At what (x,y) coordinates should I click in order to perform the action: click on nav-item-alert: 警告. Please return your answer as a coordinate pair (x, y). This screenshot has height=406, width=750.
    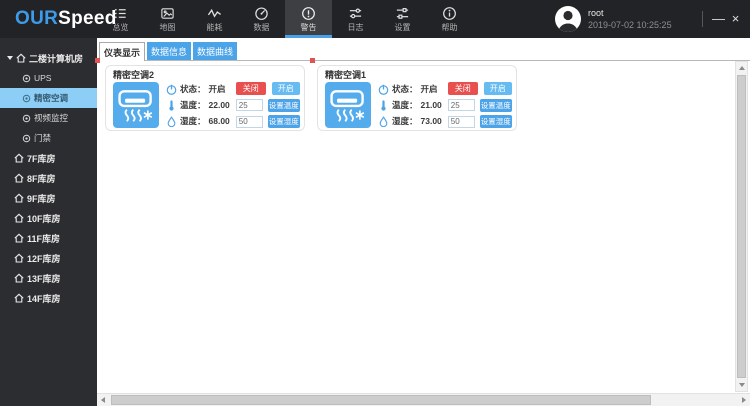
    Looking at the image, I should click on (308, 19).